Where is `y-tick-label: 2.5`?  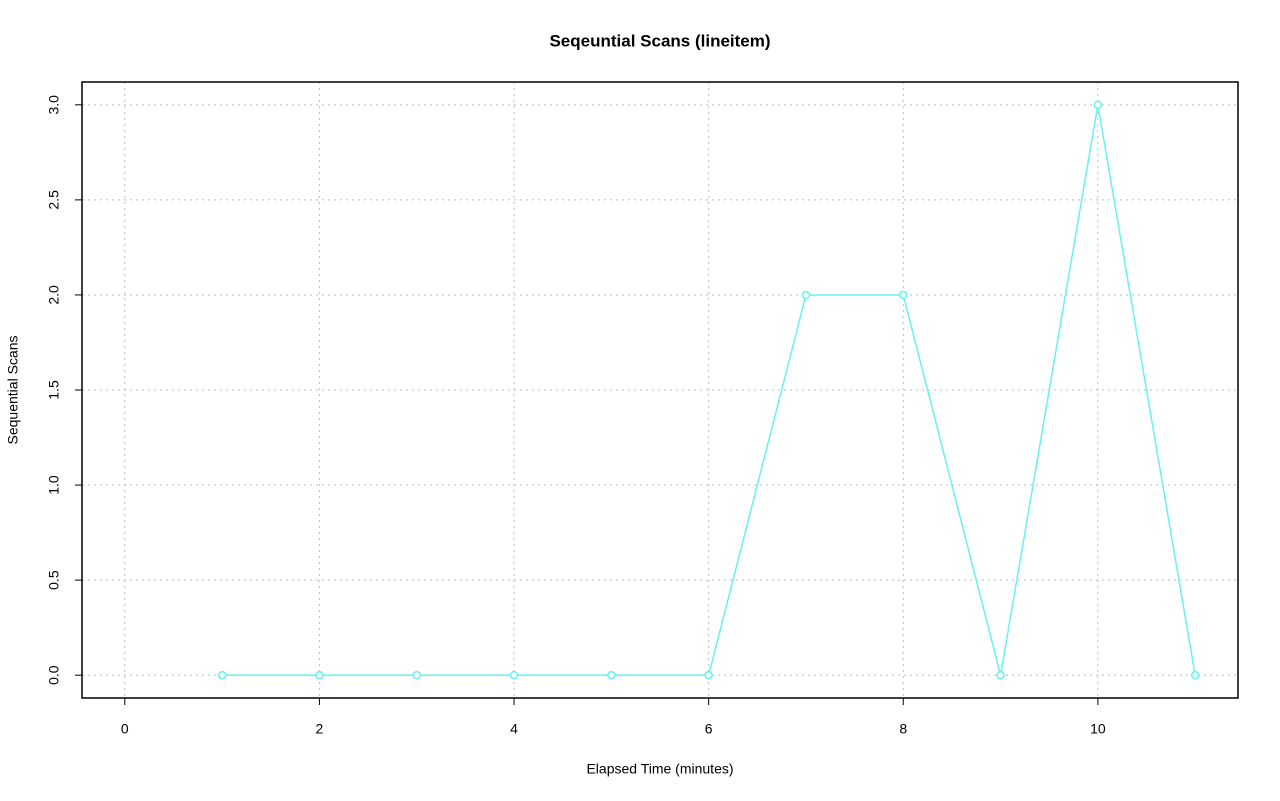 y-tick-label: 2.5 is located at coordinates (54, 200).